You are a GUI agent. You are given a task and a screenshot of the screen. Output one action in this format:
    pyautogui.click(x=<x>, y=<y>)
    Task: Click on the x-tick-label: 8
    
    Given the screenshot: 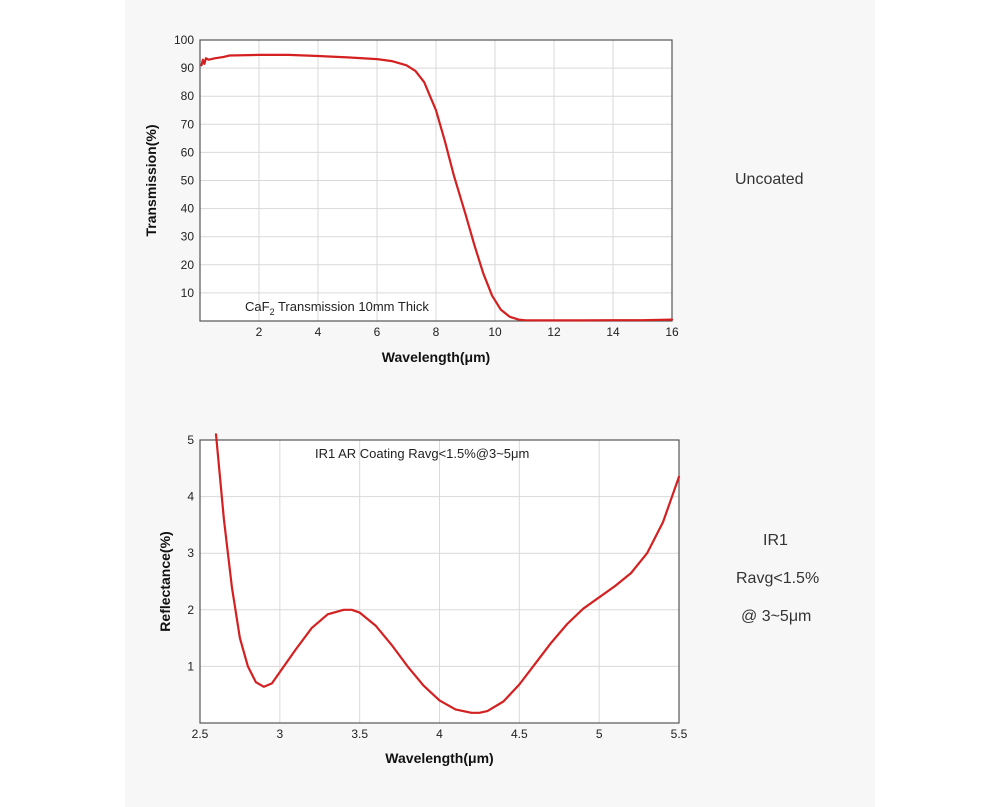 What is the action you would take?
    pyautogui.click(x=436, y=332)
    